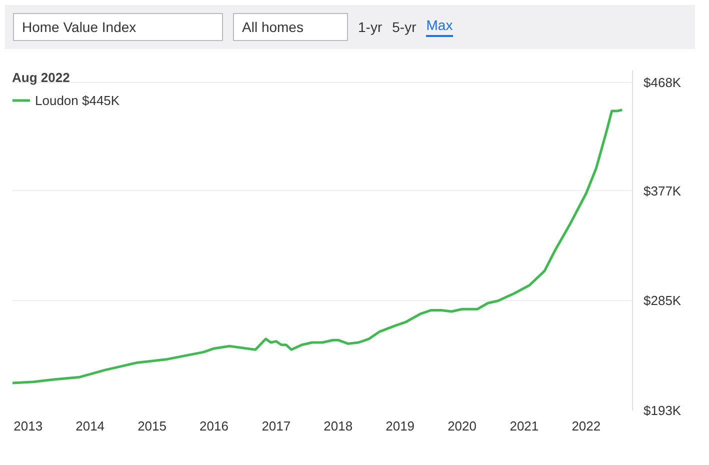  What do you see at coordinates (663, 190) in the screenshot?
I see `y-tick-label: $377K` at bounding box center [663, 190].